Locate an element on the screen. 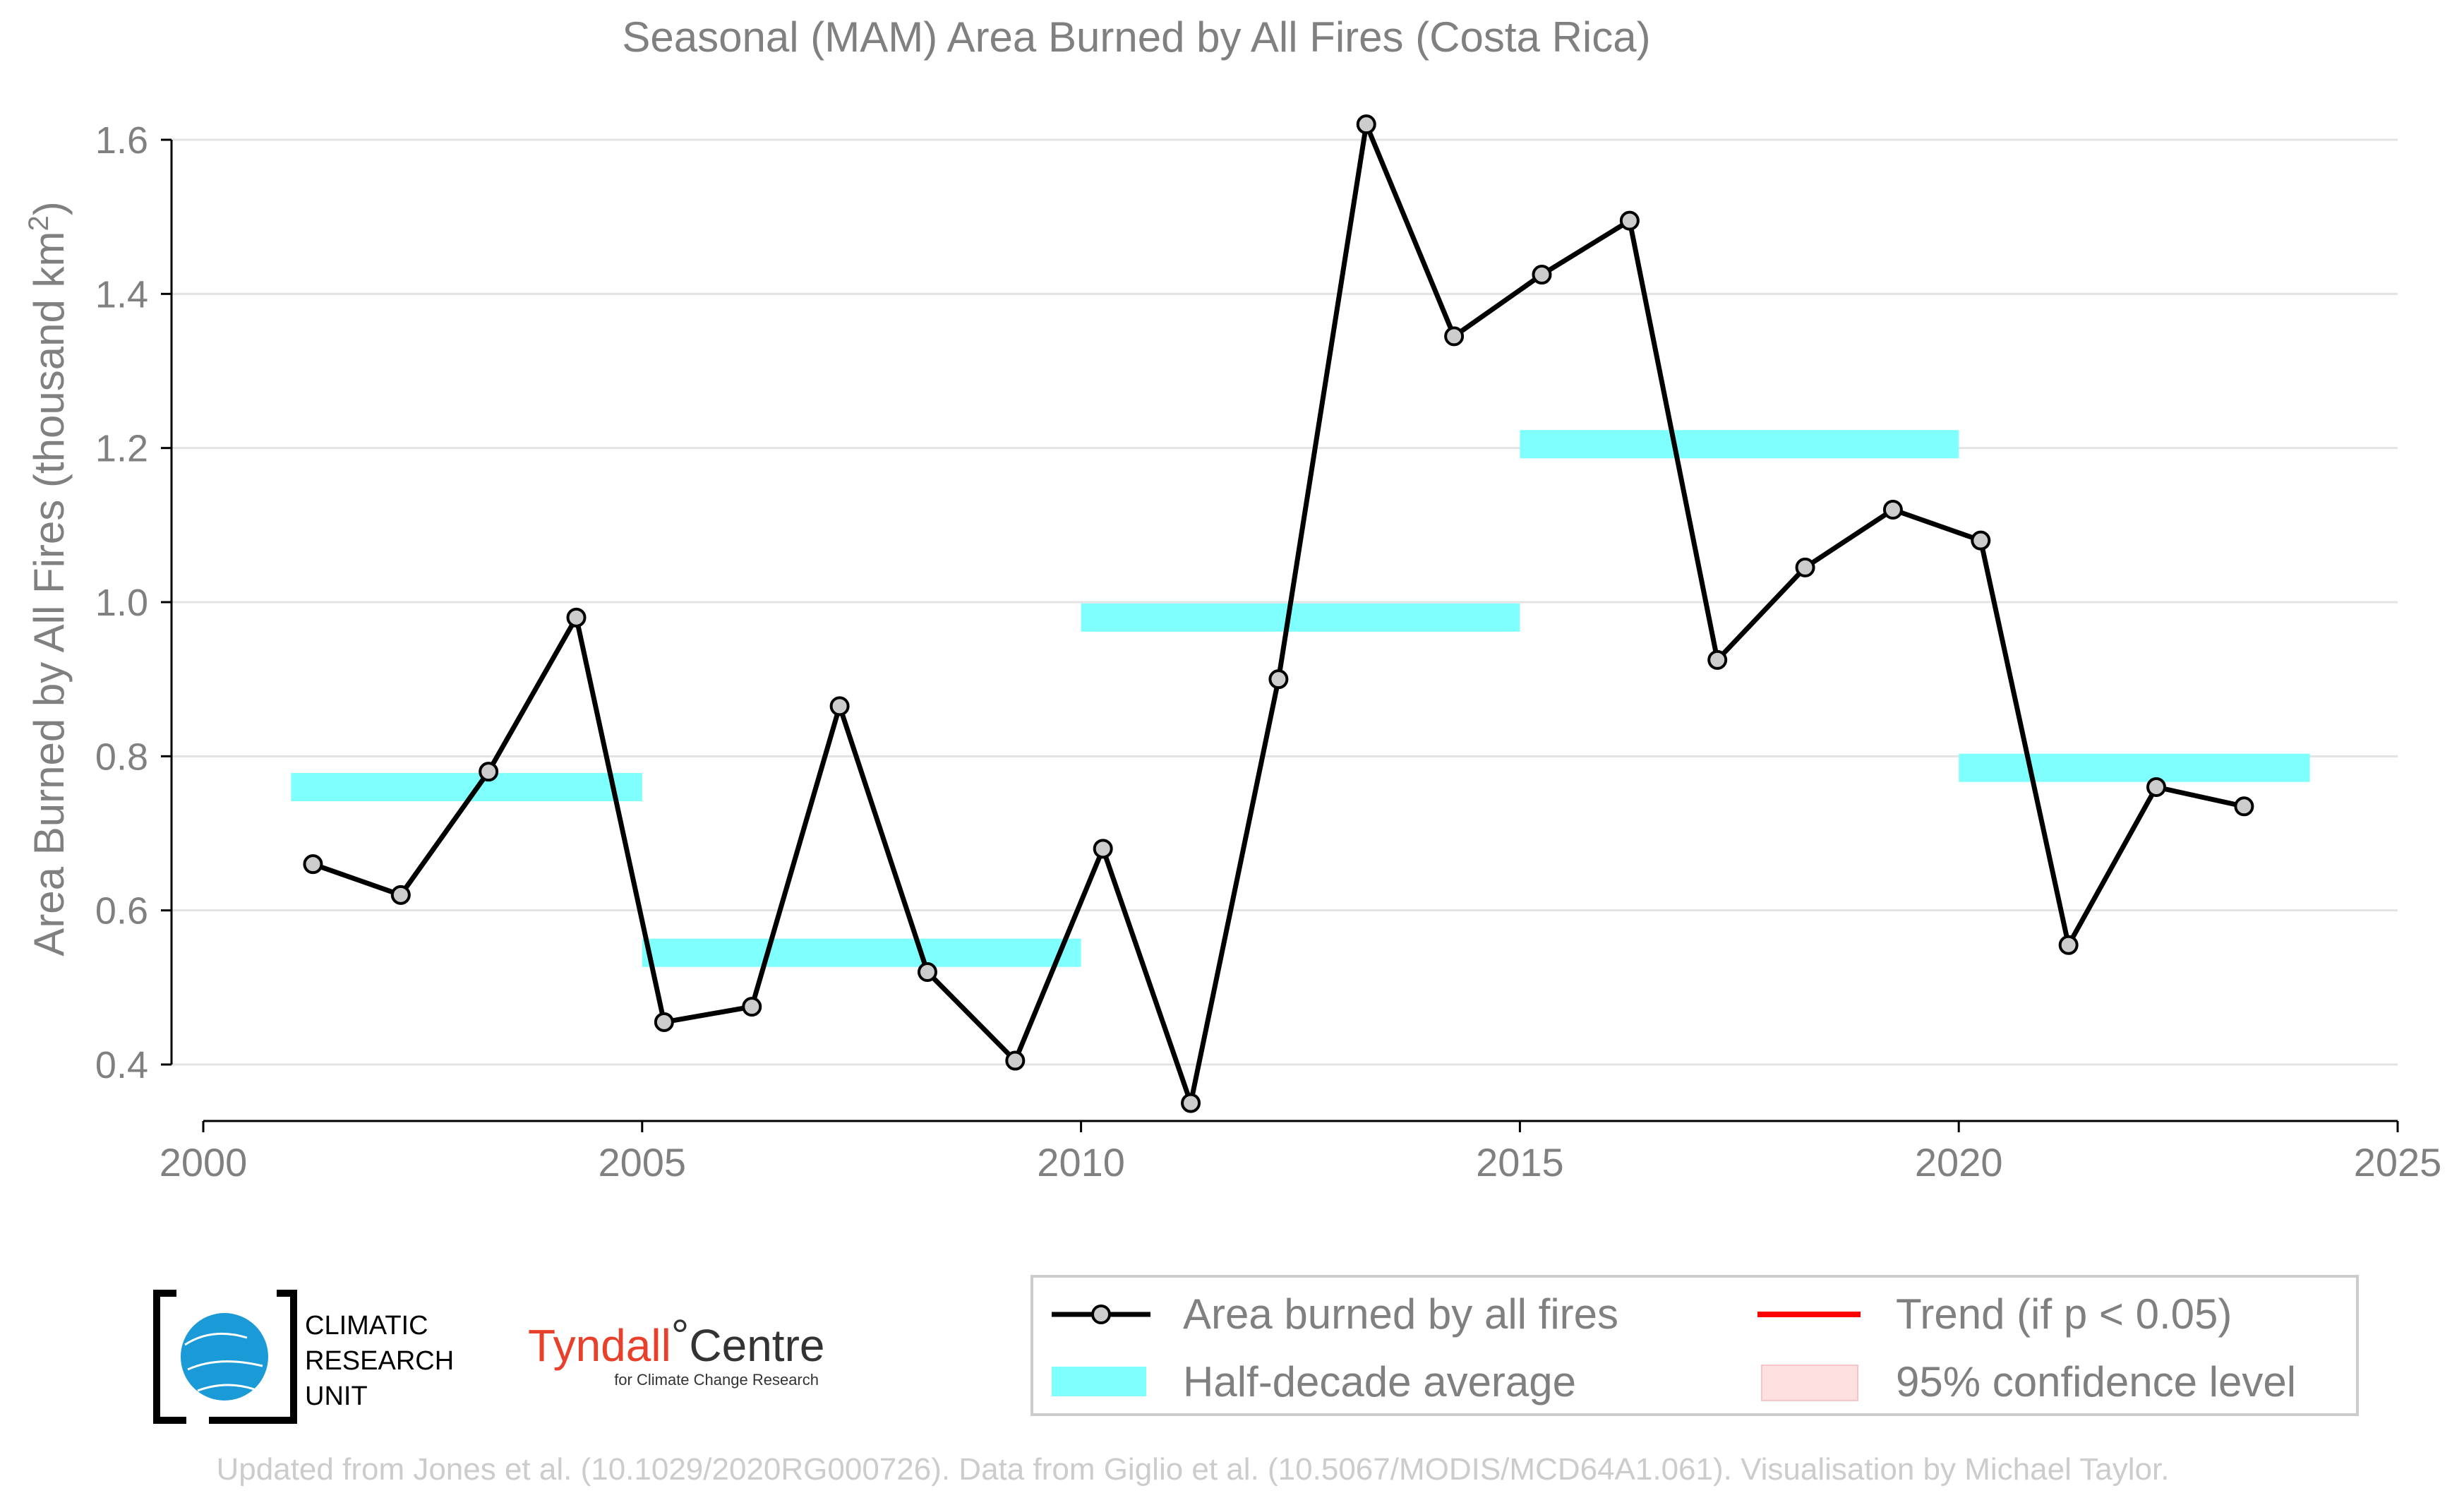 This screenshot has height=1505, width=2464. legend-label-area-burned: Area burned by all fires is located at coordinates (1400, 1314).